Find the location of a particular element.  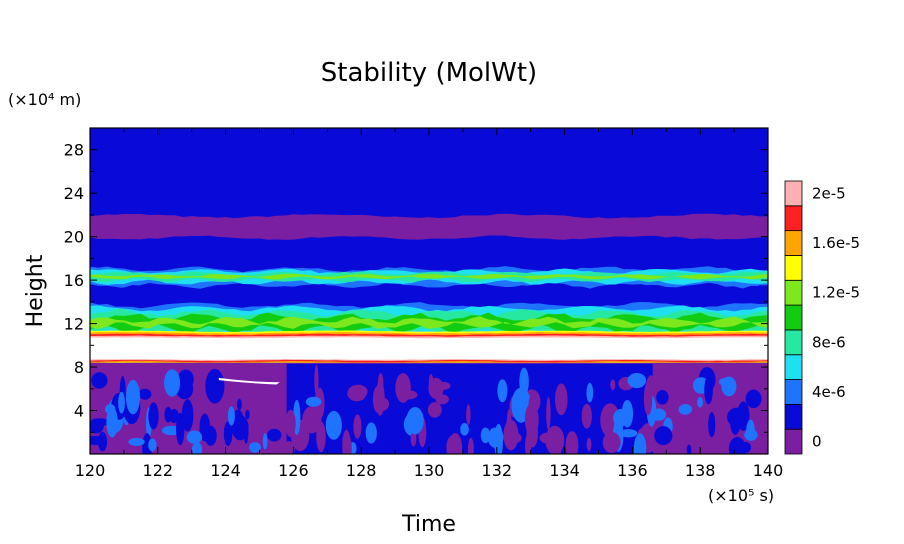

colorbar-label: 8e-6 is located at coordinates (829, 342).